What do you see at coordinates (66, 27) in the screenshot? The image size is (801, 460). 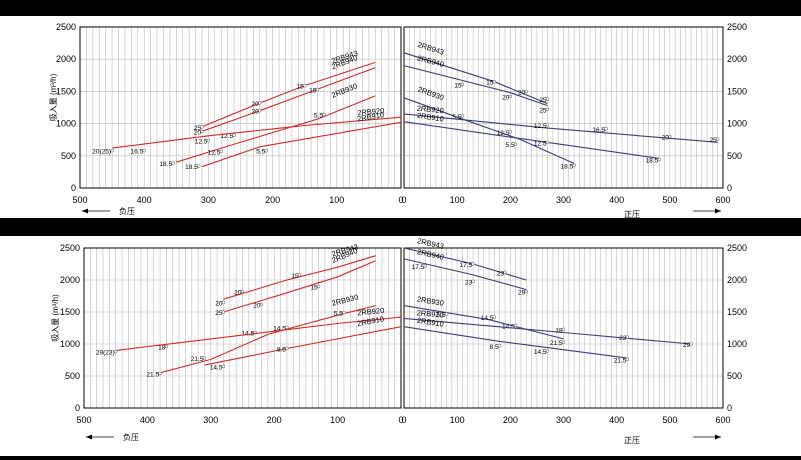 I see `y-tick-label: 2500` at bounding box center [66, 27].